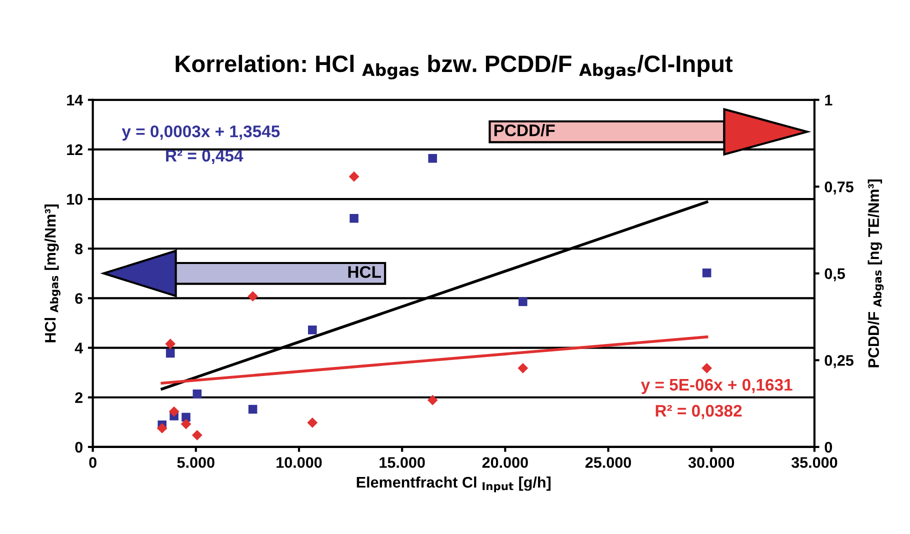  I want to click on annotation: R² = 0,454, so click(205, 157).